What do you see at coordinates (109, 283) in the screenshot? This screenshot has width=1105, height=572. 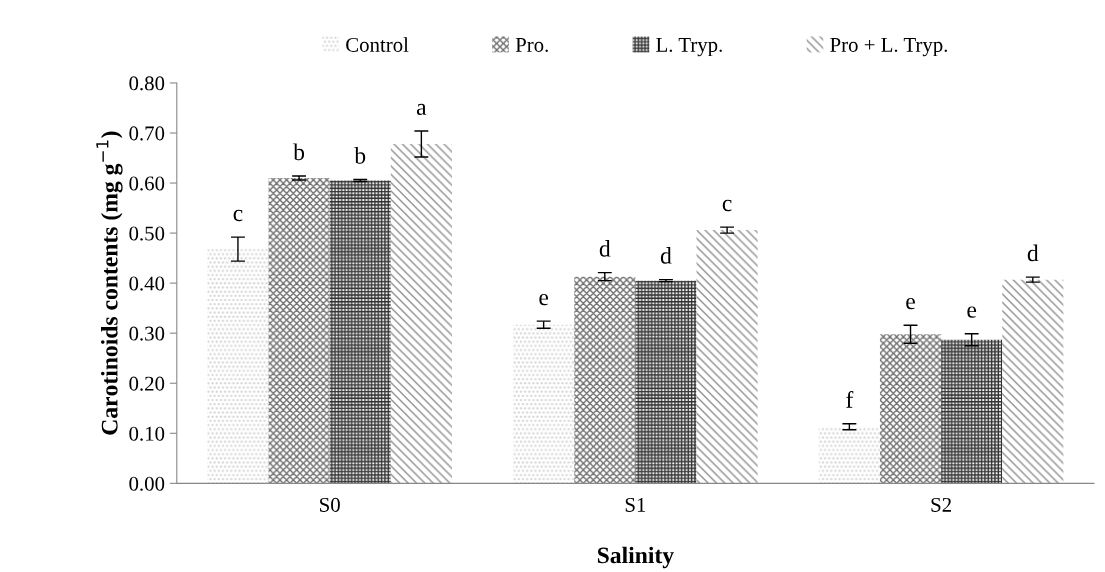 I see `y-axis-title: Carotinoids contents (mg g$^{−1}$)` at bounding box center [109, 283].